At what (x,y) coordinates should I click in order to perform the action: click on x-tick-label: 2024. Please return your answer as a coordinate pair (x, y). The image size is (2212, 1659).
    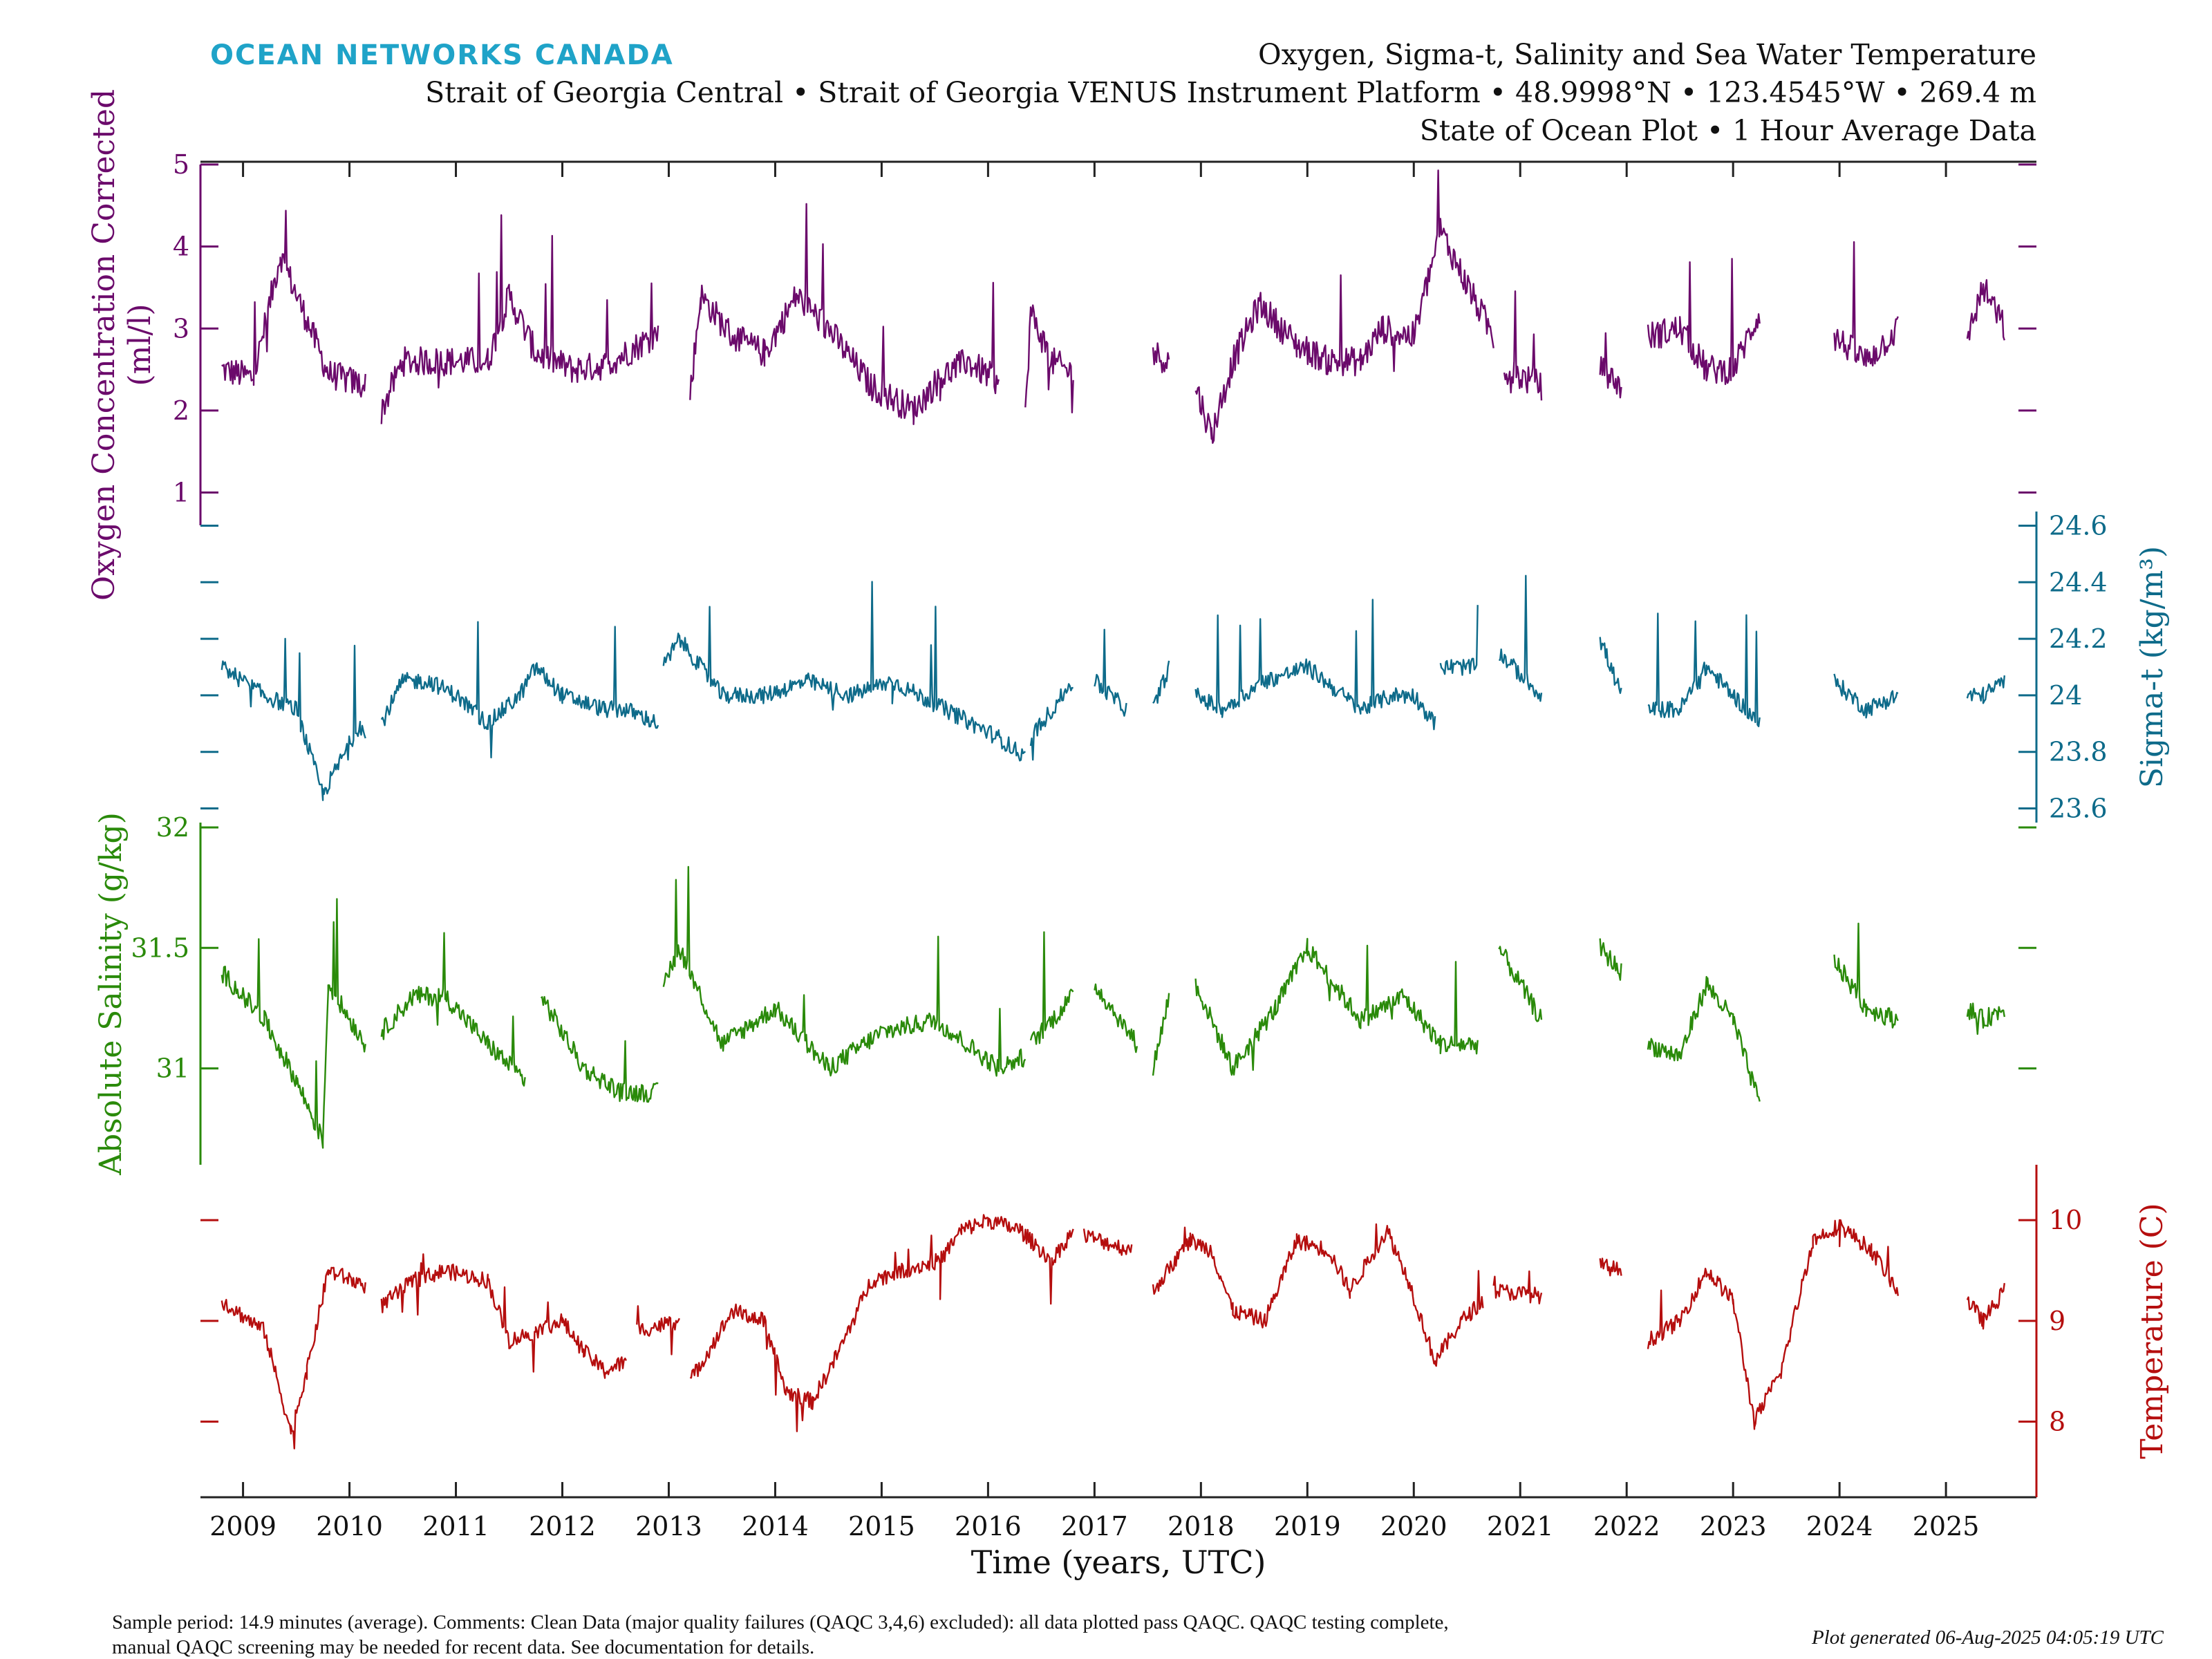
    Looking at the image, I should click on (1839, 1526).